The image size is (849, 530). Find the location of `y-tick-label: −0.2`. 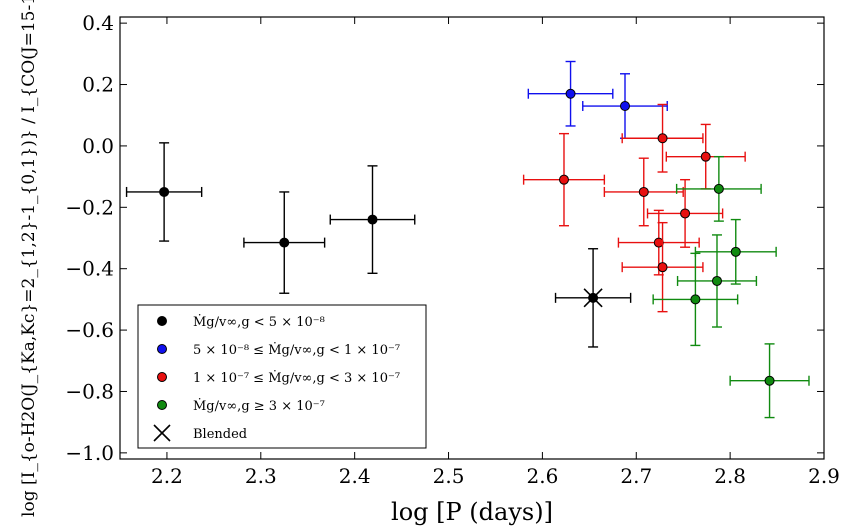

y-tick-label: −0.2 is located at coordinates (89, 207).